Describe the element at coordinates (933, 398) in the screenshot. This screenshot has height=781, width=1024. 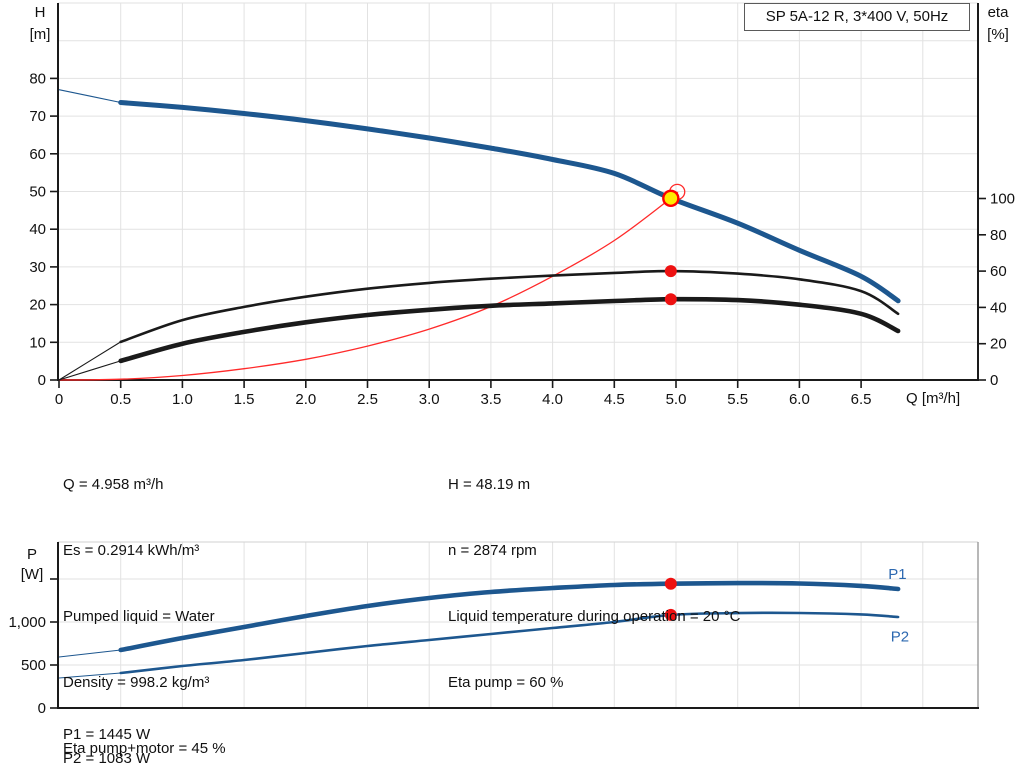
I see `q-axis-label: Q [m³/h]` at that location.